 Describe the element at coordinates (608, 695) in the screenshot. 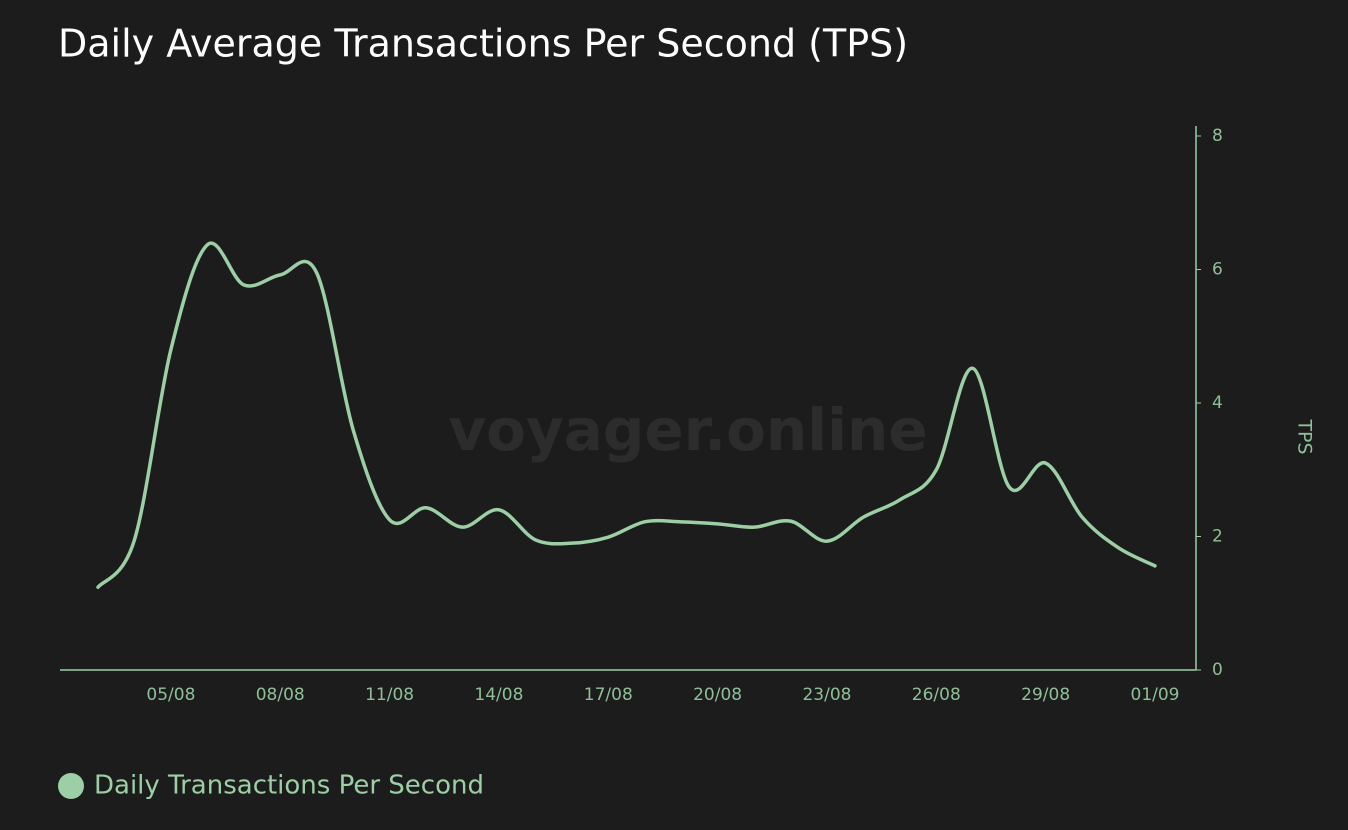

I see `x-tick-label: 17/08` at that location.